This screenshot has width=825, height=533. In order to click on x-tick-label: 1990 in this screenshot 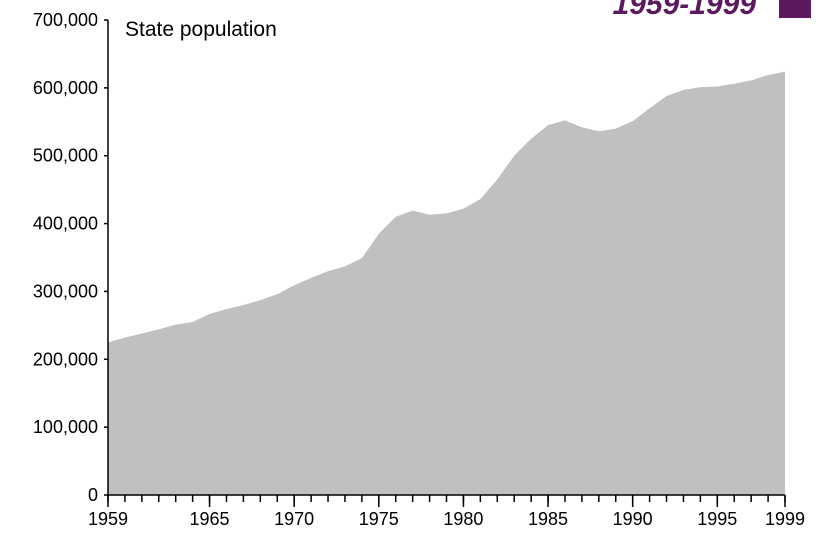, I will do `click(633, 519)`.